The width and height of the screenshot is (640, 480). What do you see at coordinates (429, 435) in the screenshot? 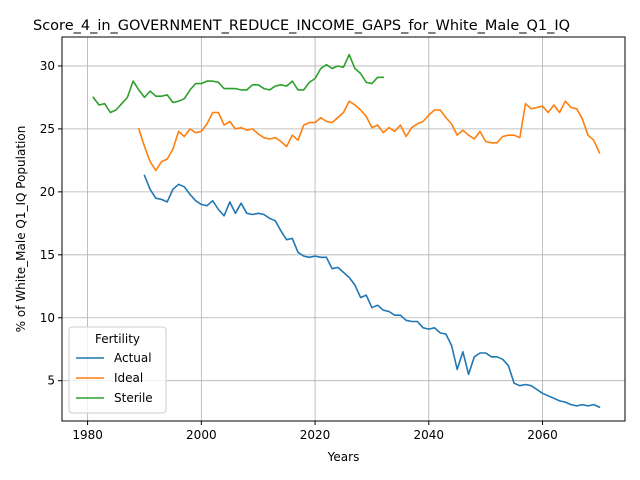
I see `x-tick-label: 2040` at bounding box center [429, 435].